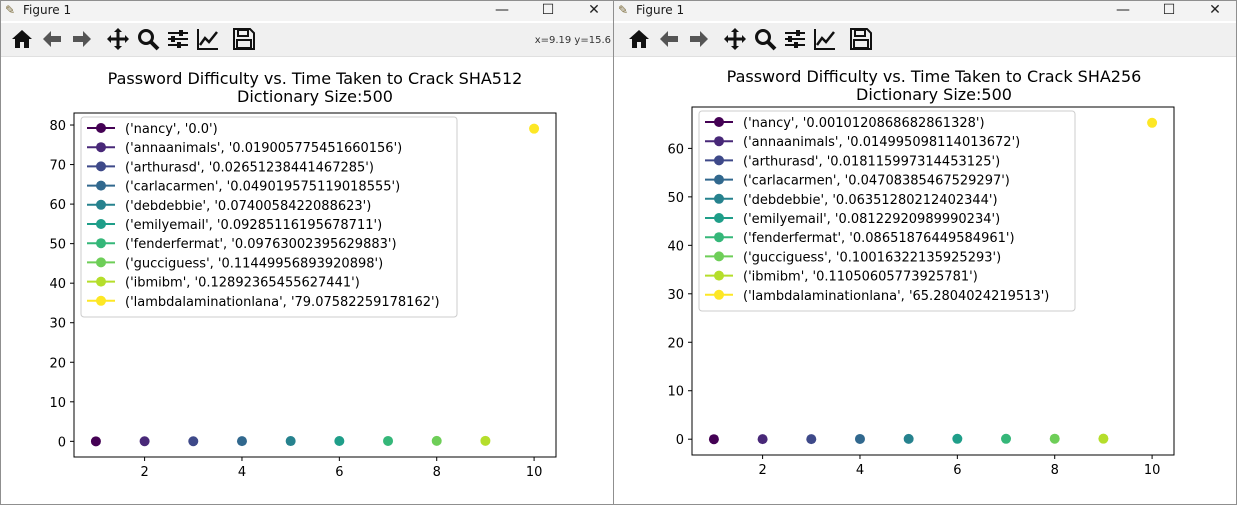 The height and width of the screenshot is (505, 1237). I want to click on legend-label: ('annaanimals', '0.014995098114013672'), so click(881, 142).